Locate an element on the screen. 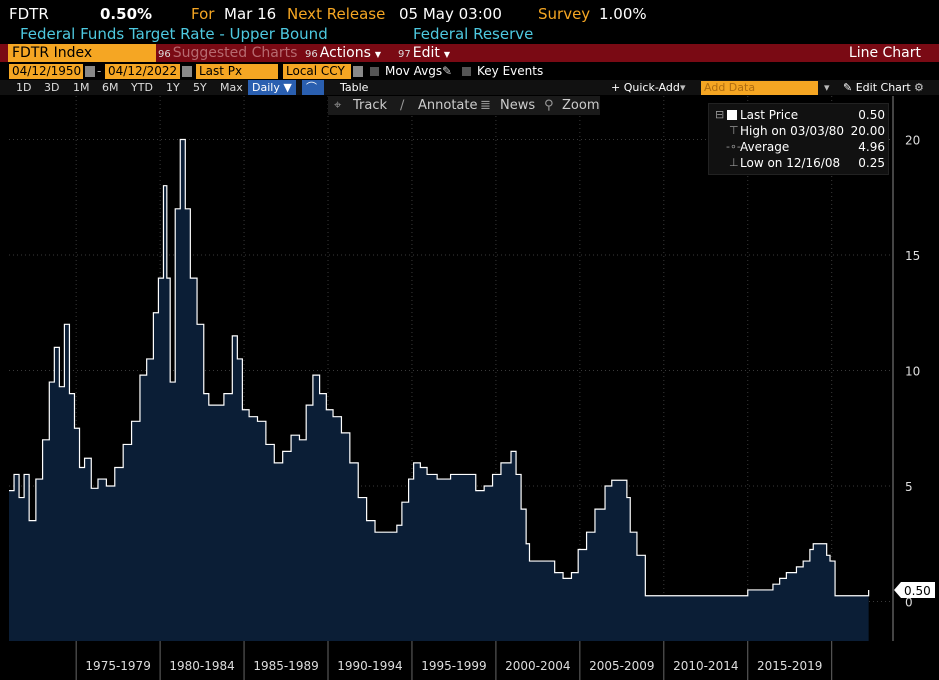 This screenshot has width=939, height=680. range-6m-button: 6M is located at coordinates (110, 87).